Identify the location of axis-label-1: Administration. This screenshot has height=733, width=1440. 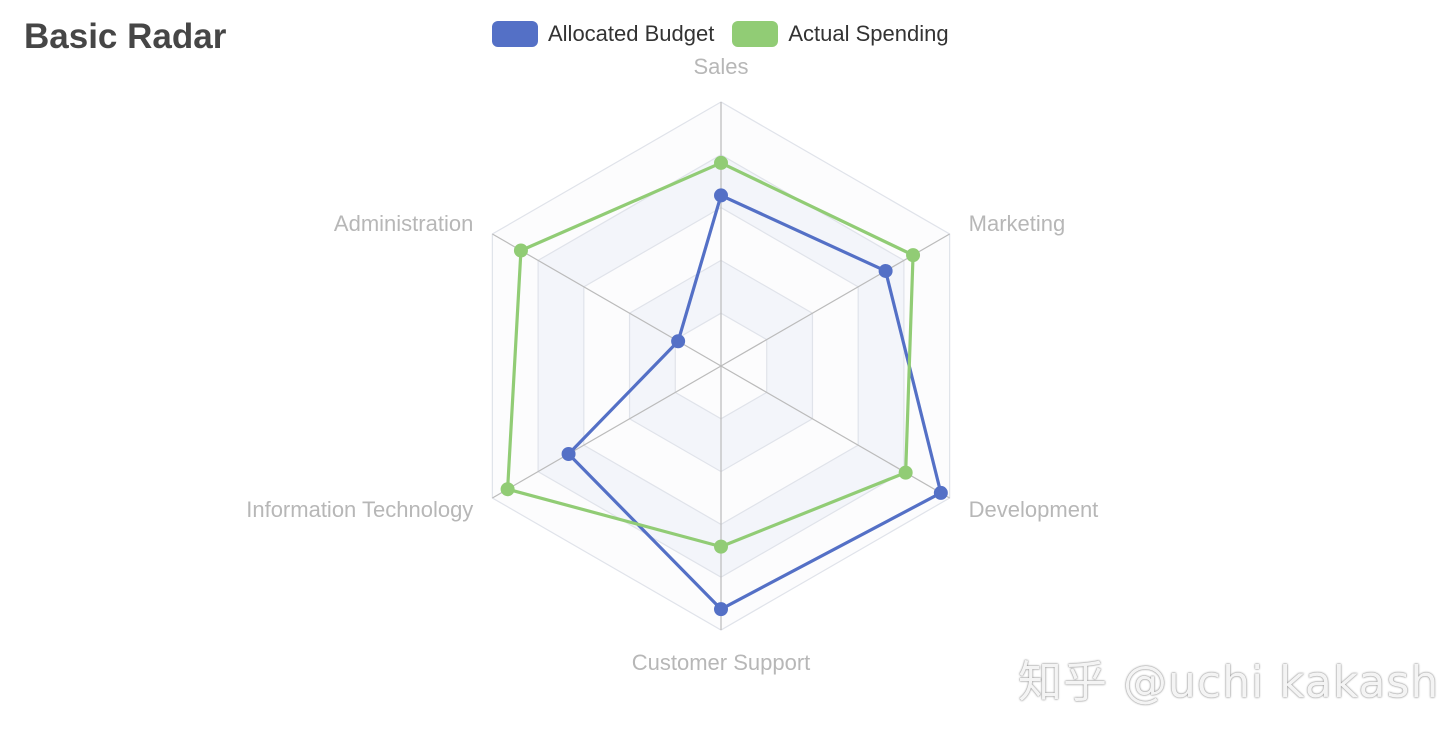
(403, 223).